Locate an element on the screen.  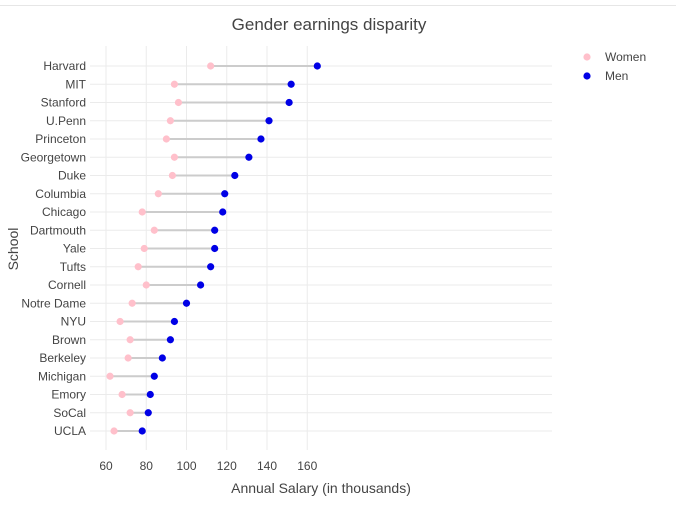
y-tick-label: NYU is located at coordinates (73, 322).